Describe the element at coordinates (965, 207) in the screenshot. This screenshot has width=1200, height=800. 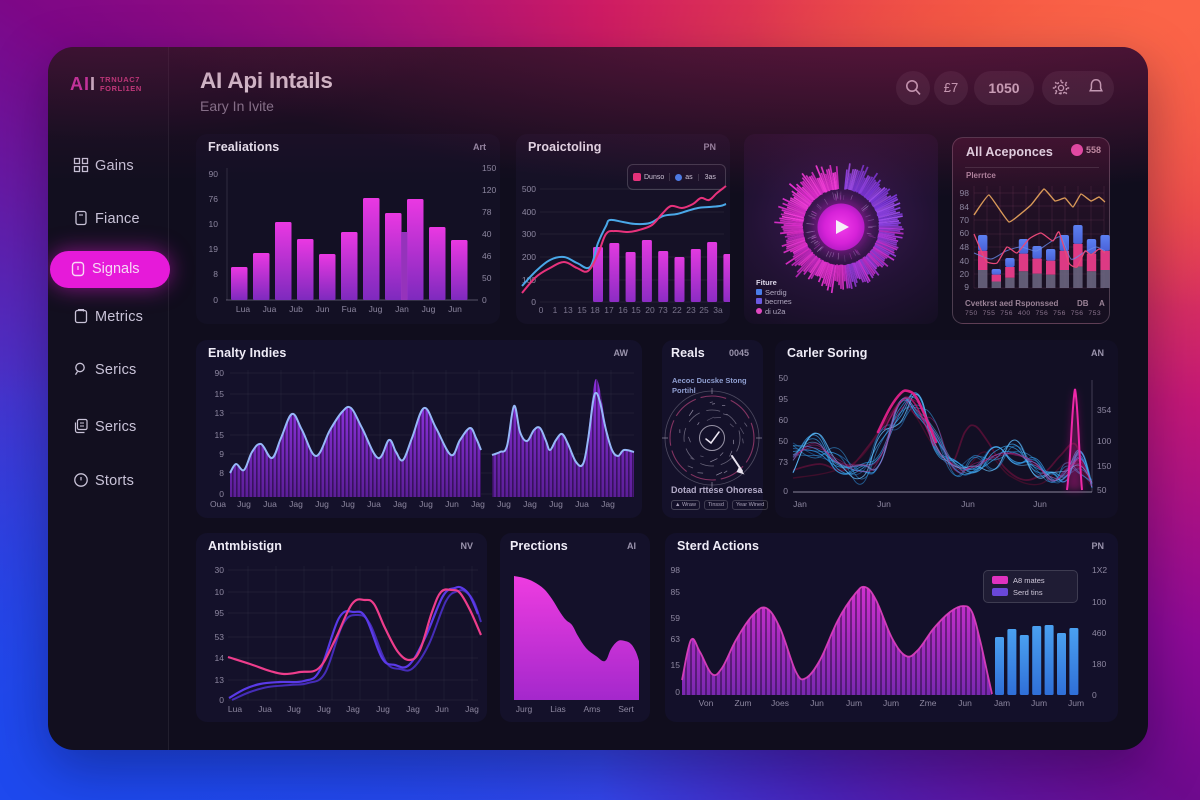
I see `svg-text: 84` at that location.